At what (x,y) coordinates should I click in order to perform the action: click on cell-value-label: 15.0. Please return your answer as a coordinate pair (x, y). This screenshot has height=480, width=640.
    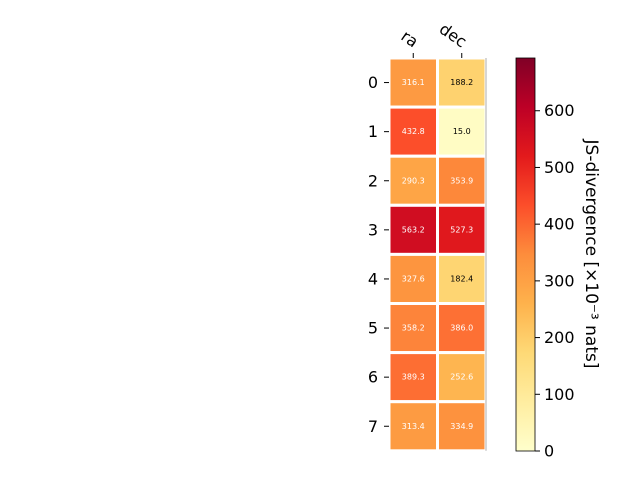
    Looking at the image, I should click on (462, 131).